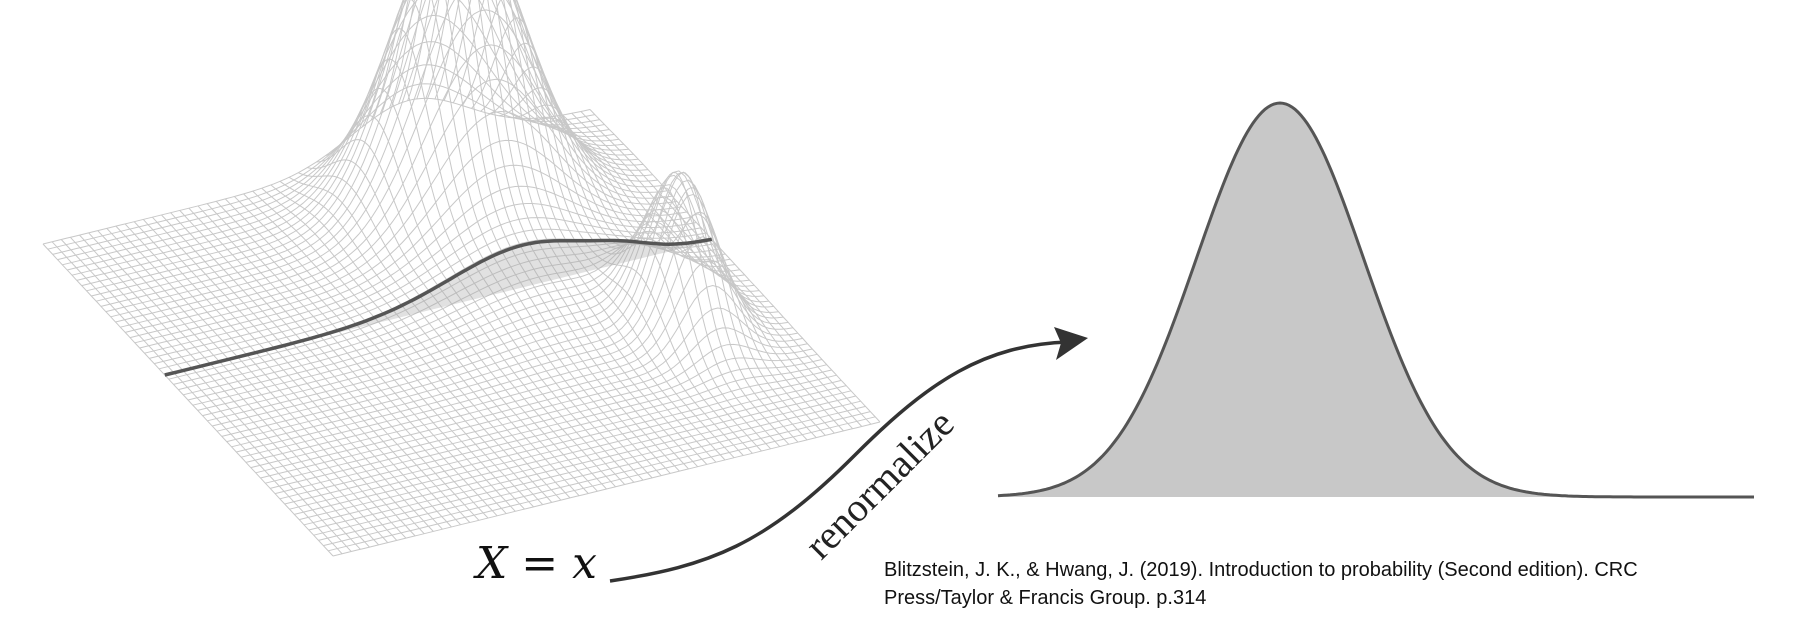 Image resolution: width=1798 pixels, height=632 pixels. Describe the element at coordinates (536, 563) in the screenshot. I see `condition-label: X = x` at that location.